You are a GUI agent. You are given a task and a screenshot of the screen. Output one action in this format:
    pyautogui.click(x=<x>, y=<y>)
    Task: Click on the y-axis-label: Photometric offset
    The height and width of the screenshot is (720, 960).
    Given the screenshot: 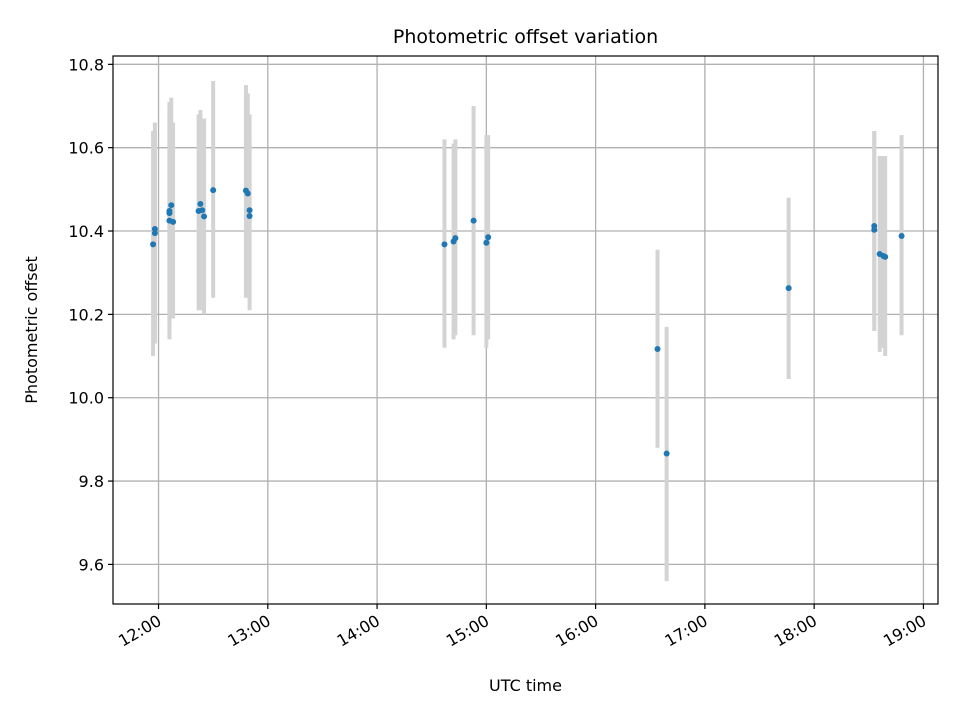 What is the action you would take?
    pyautogui.click(x=31, y=330)
    